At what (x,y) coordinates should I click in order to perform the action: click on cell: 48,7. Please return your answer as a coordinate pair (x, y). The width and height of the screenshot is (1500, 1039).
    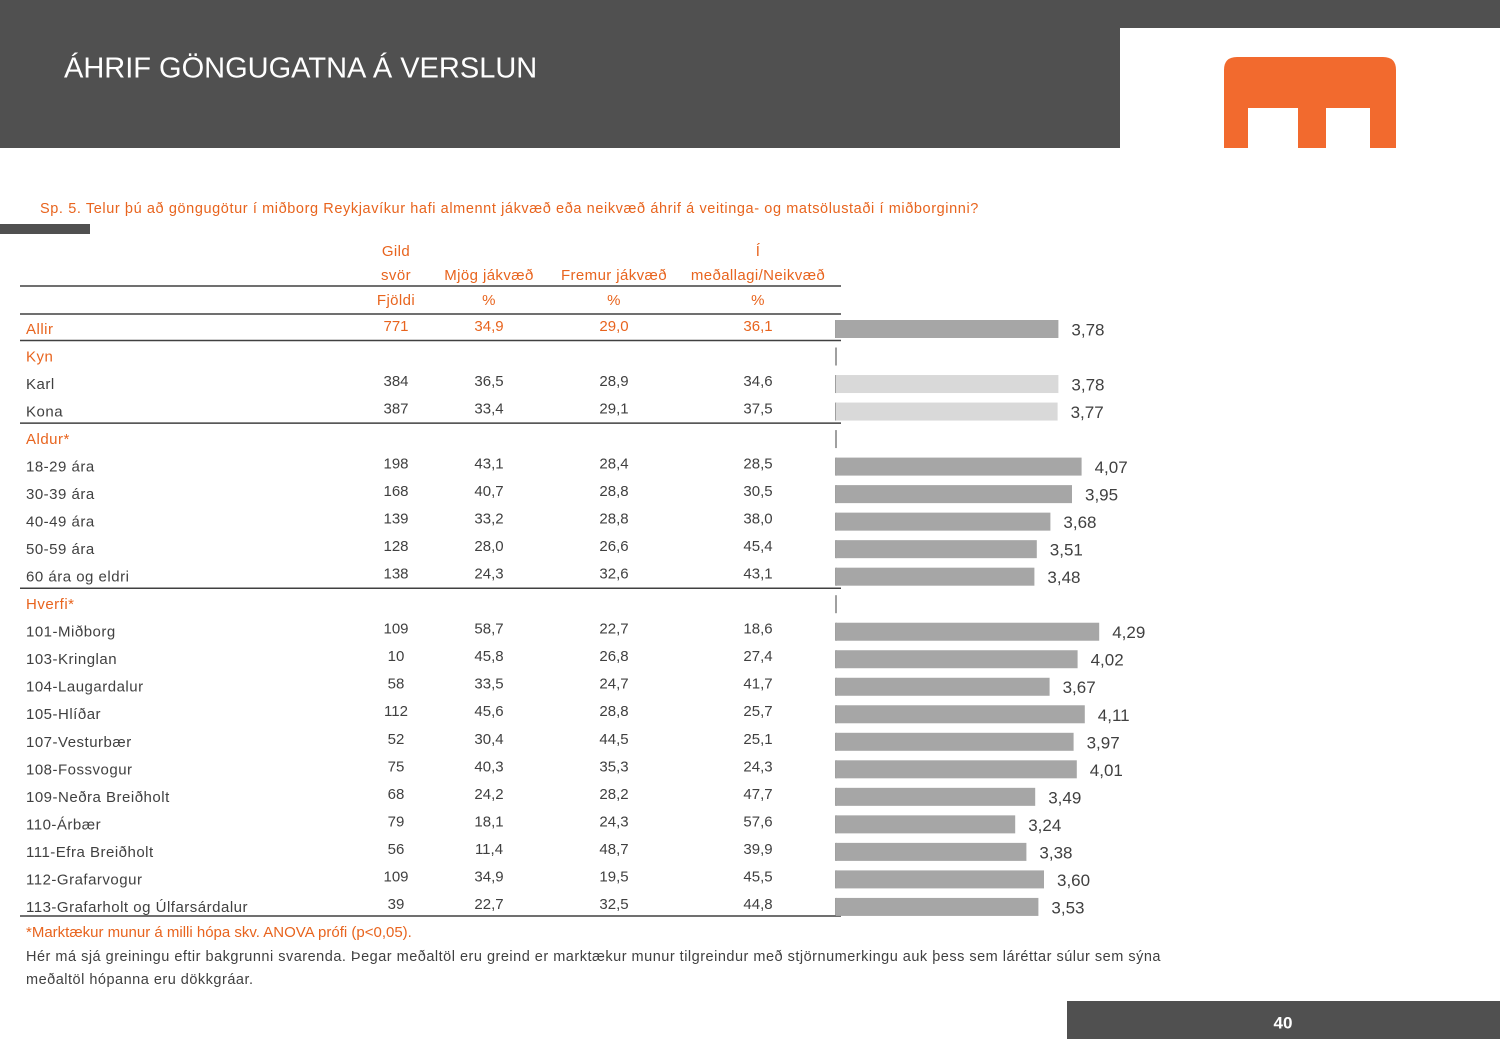
    Looking at the image, I should click on (613, 849).